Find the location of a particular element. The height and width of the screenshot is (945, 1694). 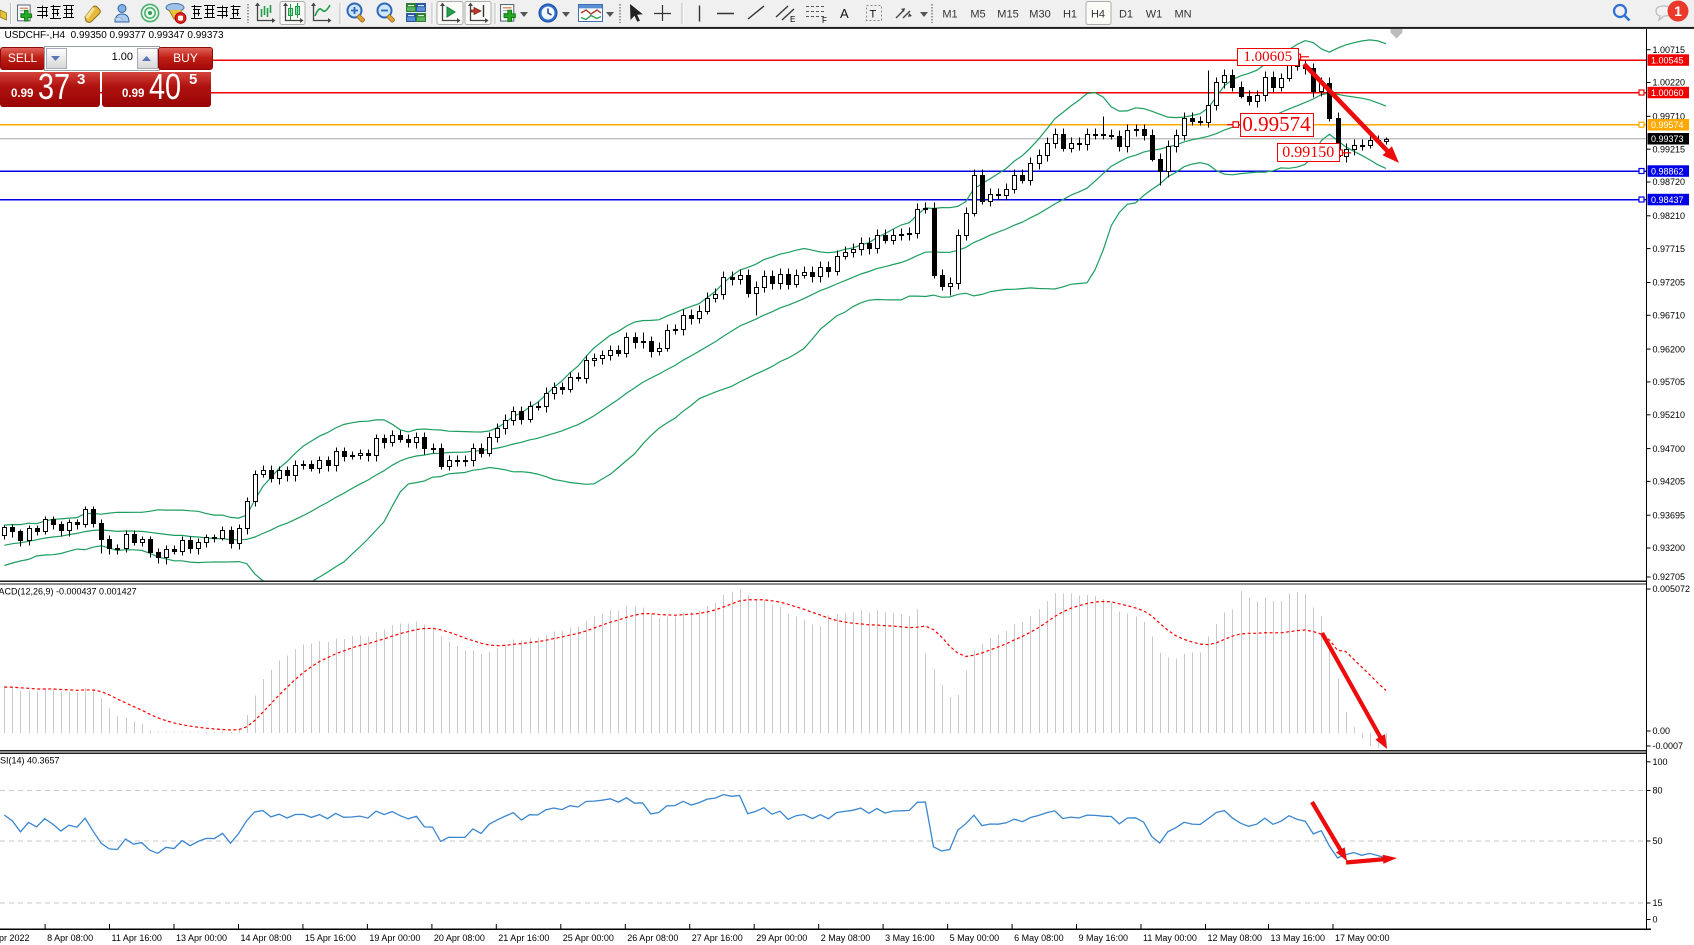

svg-text: 0.99373 is located at coordinates (1667, 139).